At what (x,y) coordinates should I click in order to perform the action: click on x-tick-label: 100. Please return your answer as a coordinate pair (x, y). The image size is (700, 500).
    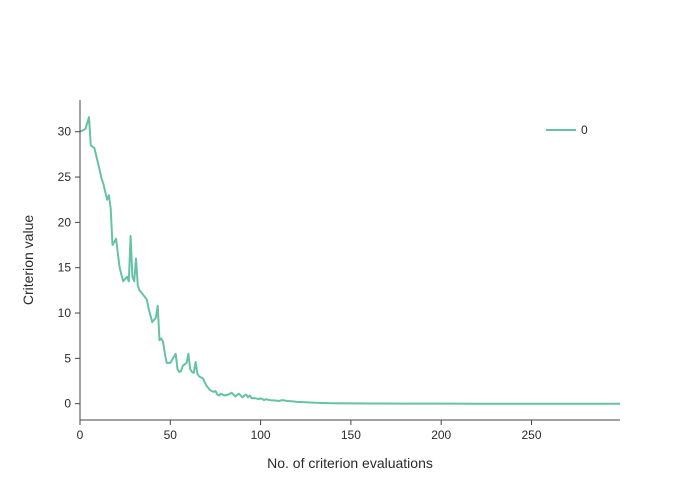
    Looking at the image, I should click on (261, 435).